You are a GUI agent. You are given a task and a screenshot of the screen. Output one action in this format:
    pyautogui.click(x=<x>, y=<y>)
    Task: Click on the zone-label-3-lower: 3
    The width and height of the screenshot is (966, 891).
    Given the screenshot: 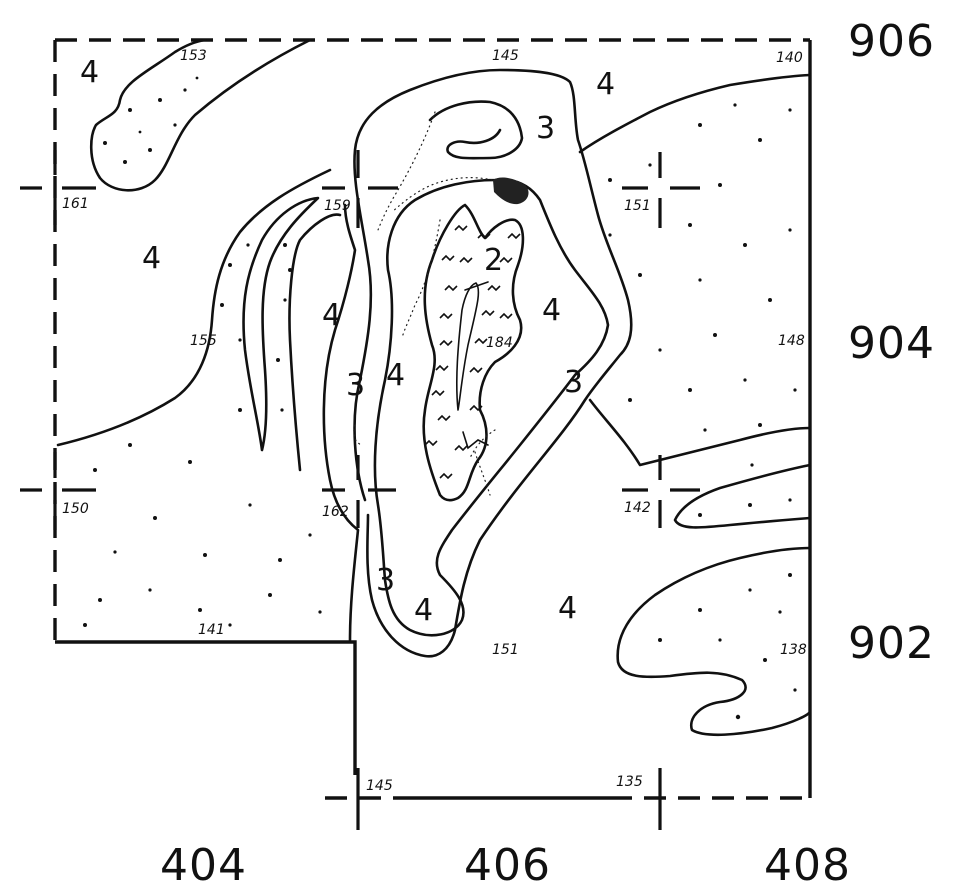 What is the action you would take?
    pyautogui.click(x=385, y=580)
    